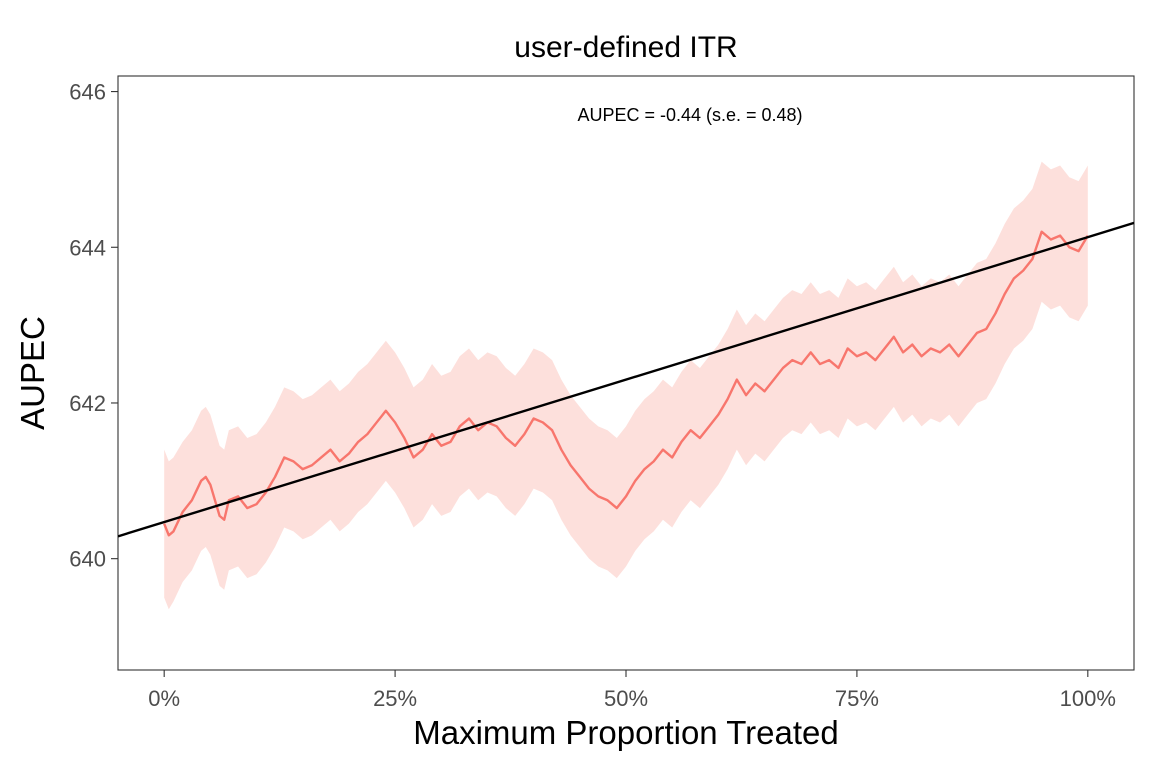 The image size is (1152, 768). Describe the element at coordinates (626, 698) in the screenshot. I see `x-tick-label: 50%` at that location.